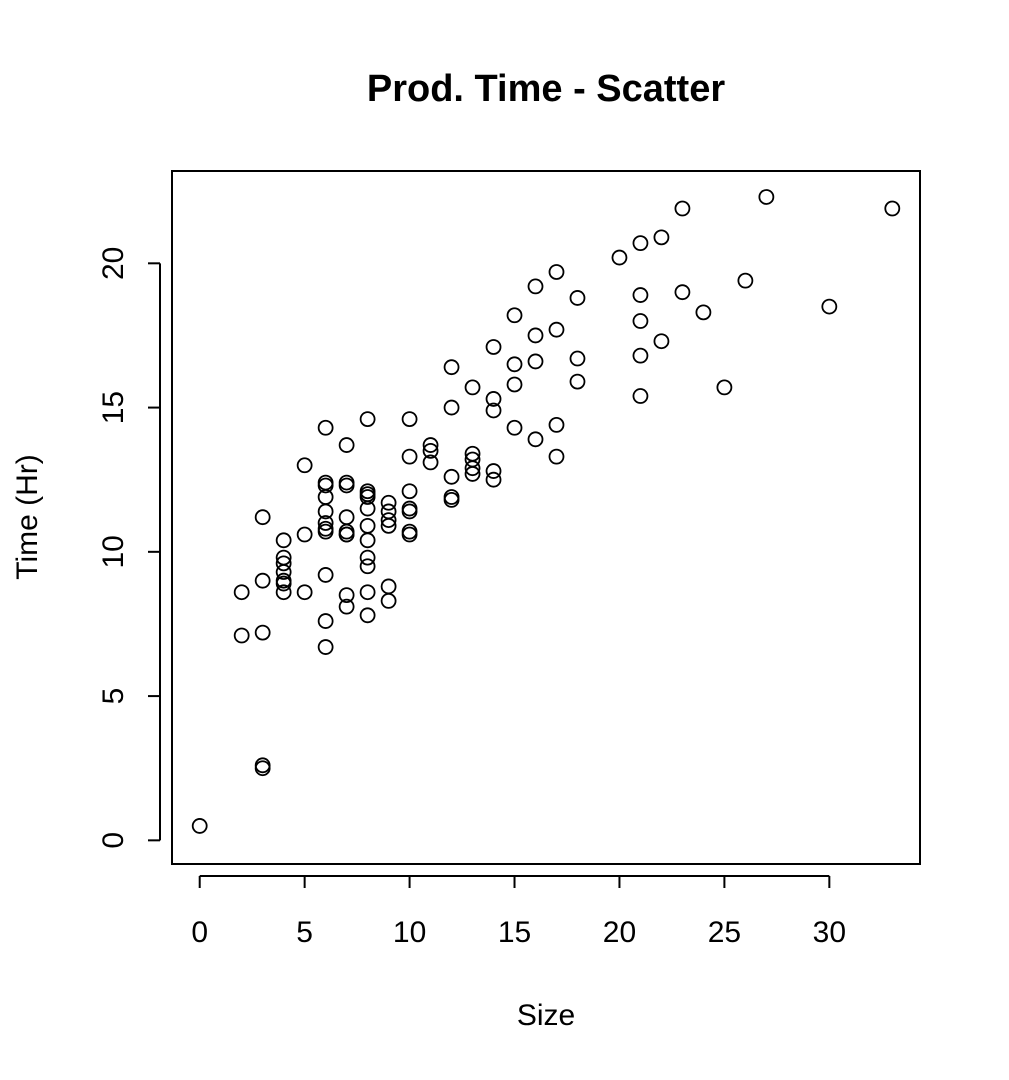 The image size is (1009, 1080). What do you see at coordinates (829, 932) in the screenshot?
I see `x-tick-label: 30` at bounding box center [829, 932].